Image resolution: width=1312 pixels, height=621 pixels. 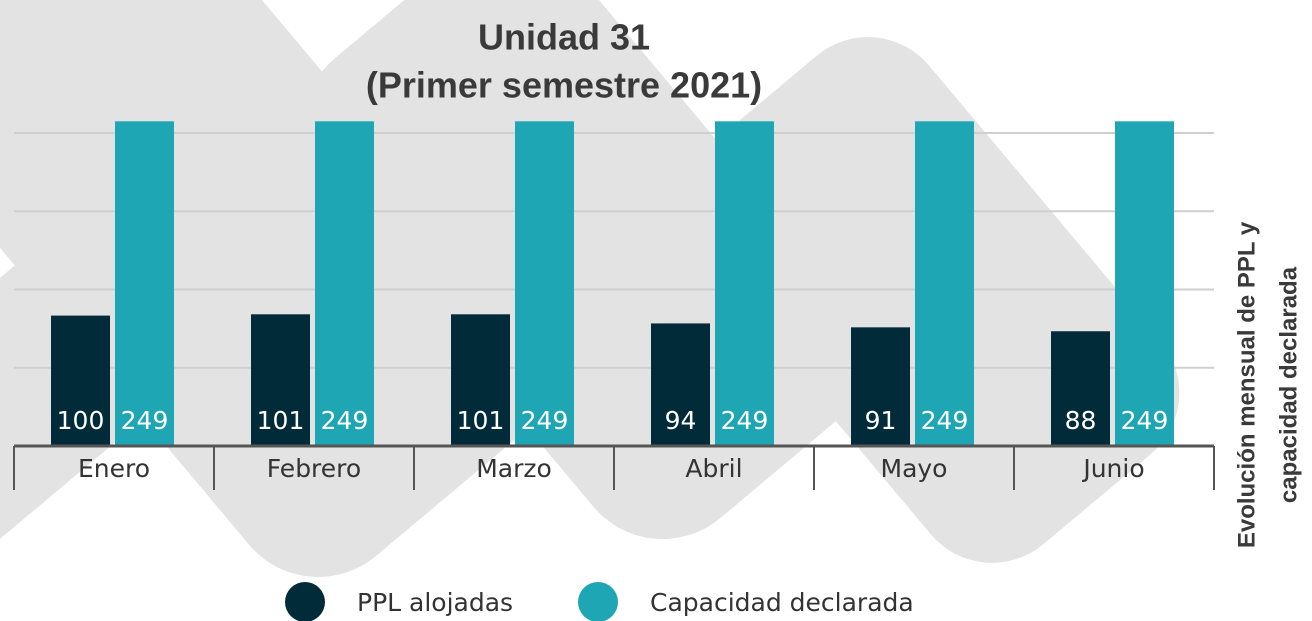 What do you see at coordinates (1288, 384) in the screenshot?
I see `side-label: capacidad declarada` at bounding box center [1288, 384].